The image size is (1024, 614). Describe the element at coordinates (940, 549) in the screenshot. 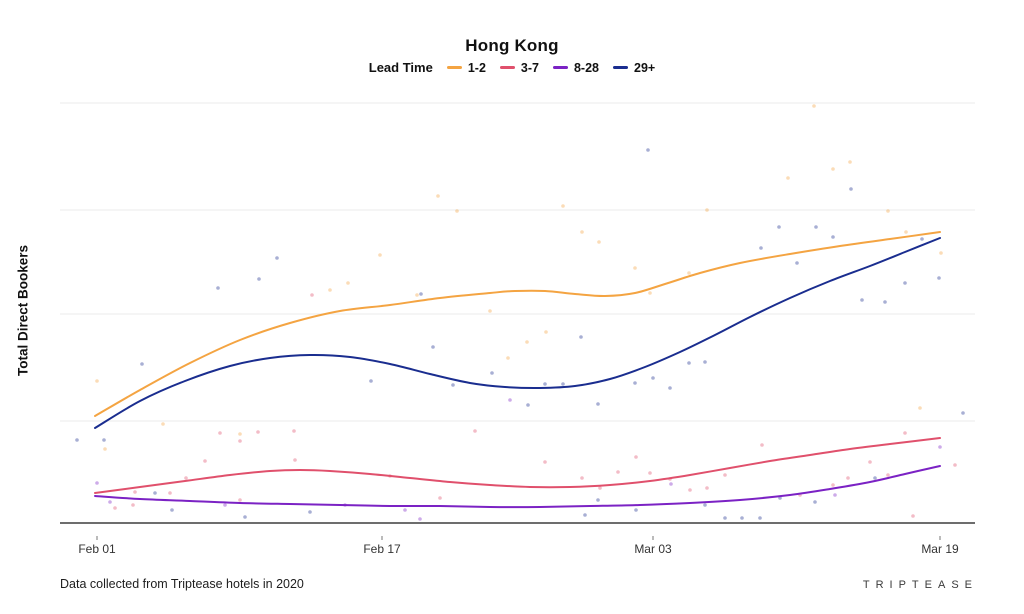

I see `x-tick-label: Mar 19` at that location.